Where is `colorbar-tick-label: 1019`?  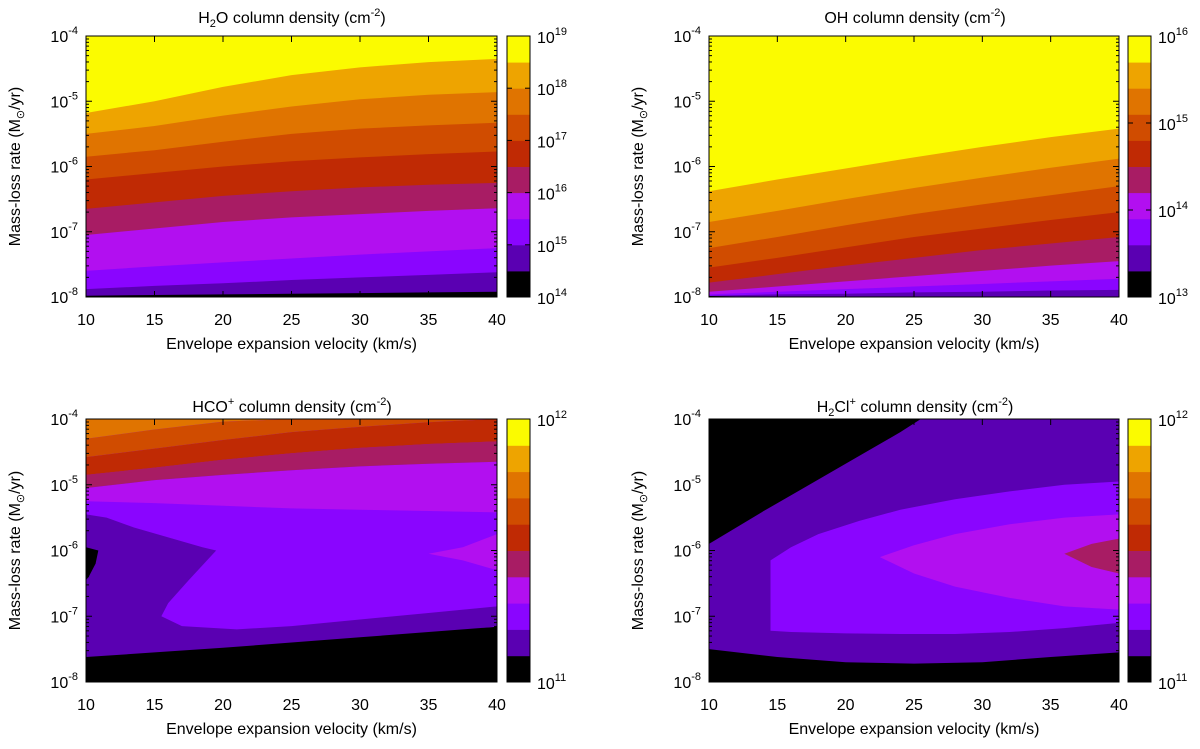
colorbar-tick-label: 1019 is located at coordinates (552, 36).